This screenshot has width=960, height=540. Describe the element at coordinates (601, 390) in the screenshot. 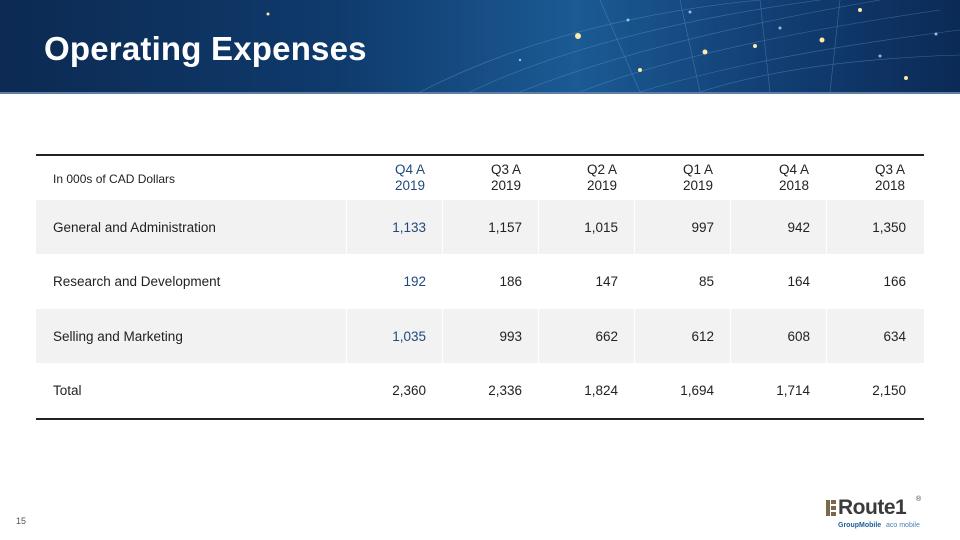

I see `table-cell: 1,824` at that location.